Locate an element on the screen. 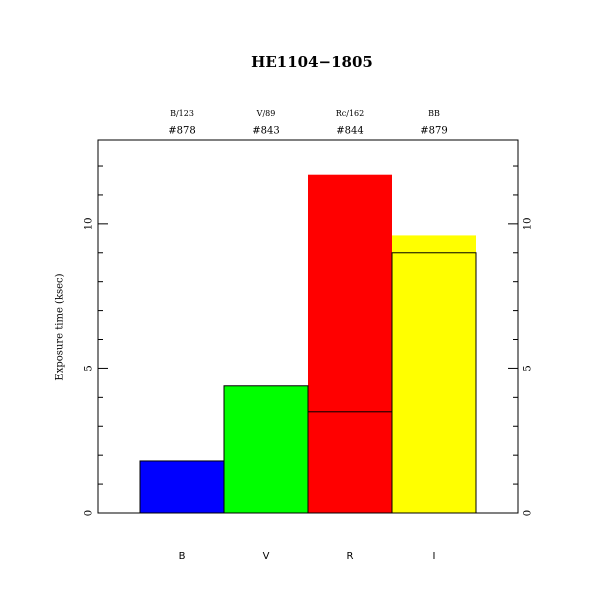 The height and width of the screenshot is (611, 611). filter-label: BB is located at coordinates (434, 113).